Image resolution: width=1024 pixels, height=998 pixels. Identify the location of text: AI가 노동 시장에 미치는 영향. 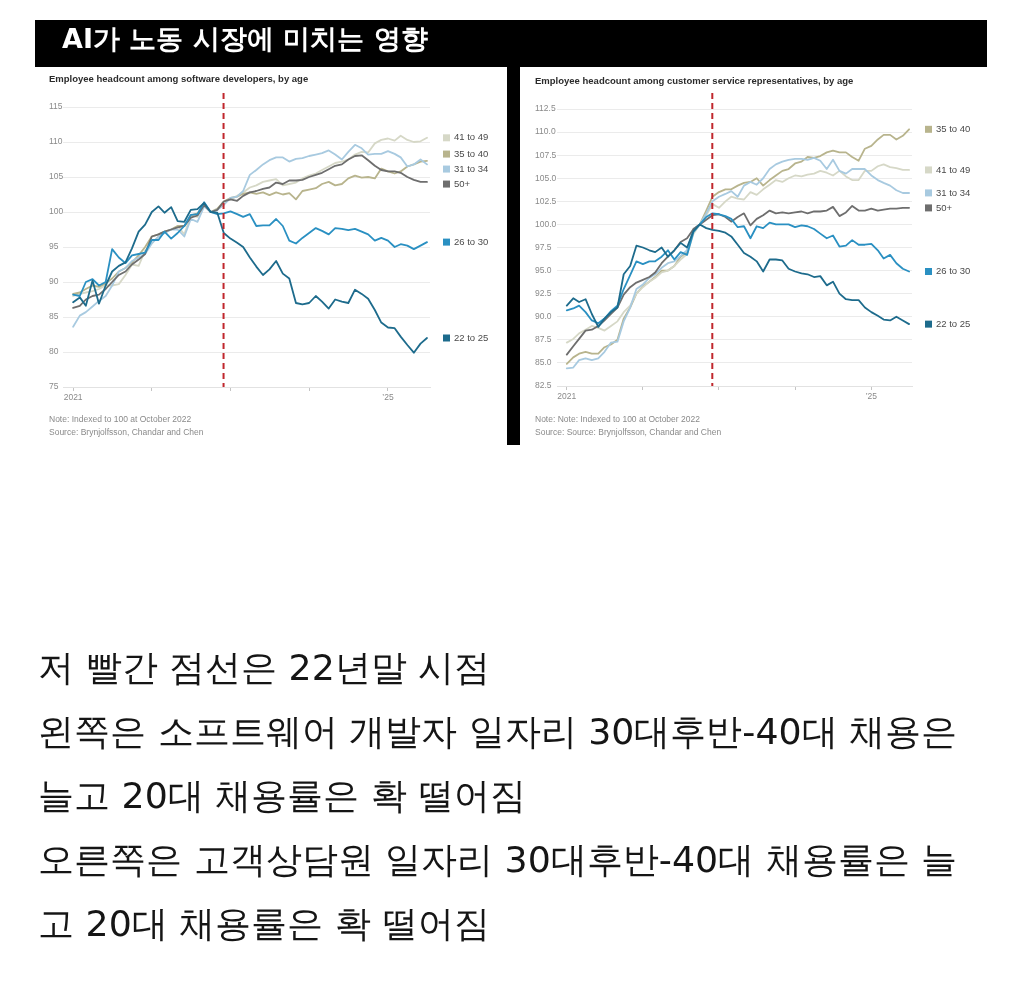
(245, 39).